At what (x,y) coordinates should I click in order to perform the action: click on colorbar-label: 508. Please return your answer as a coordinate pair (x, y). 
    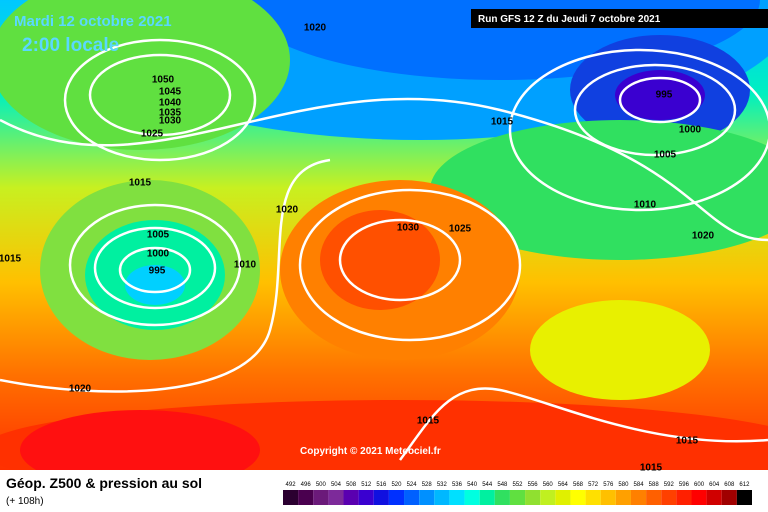
    Looking at the image, I should click on (351, 485).